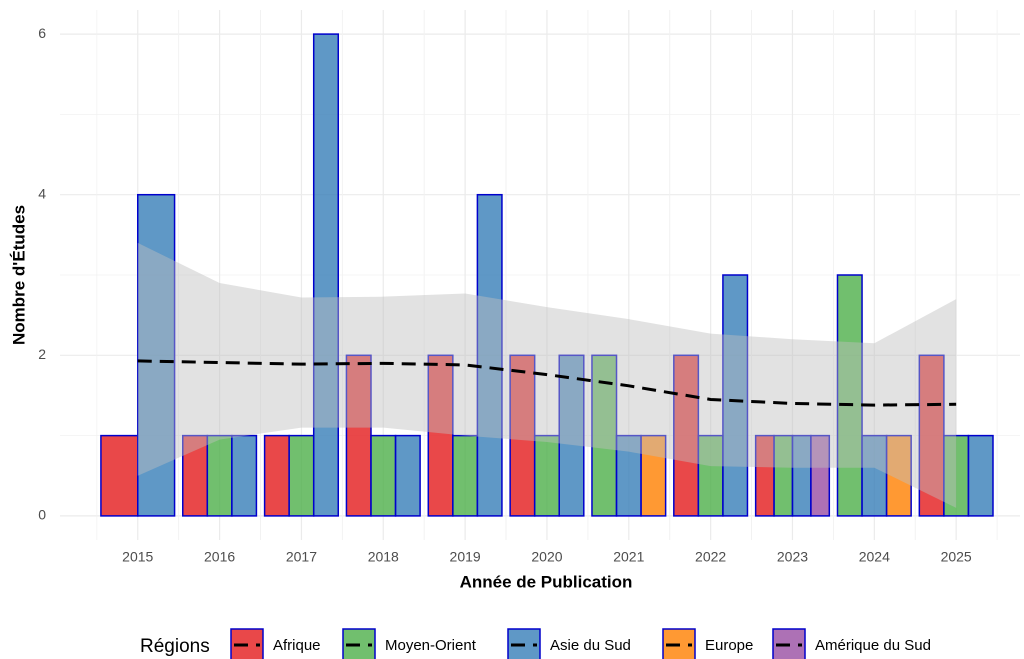  I want to click on x-tick-label: 2024, so click(874, 557).